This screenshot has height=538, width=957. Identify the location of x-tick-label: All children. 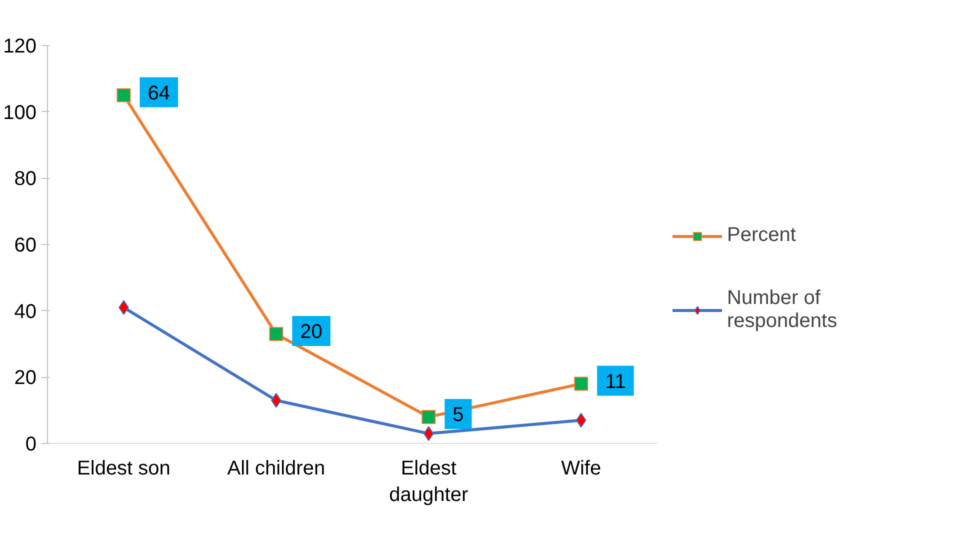
(276, 469).